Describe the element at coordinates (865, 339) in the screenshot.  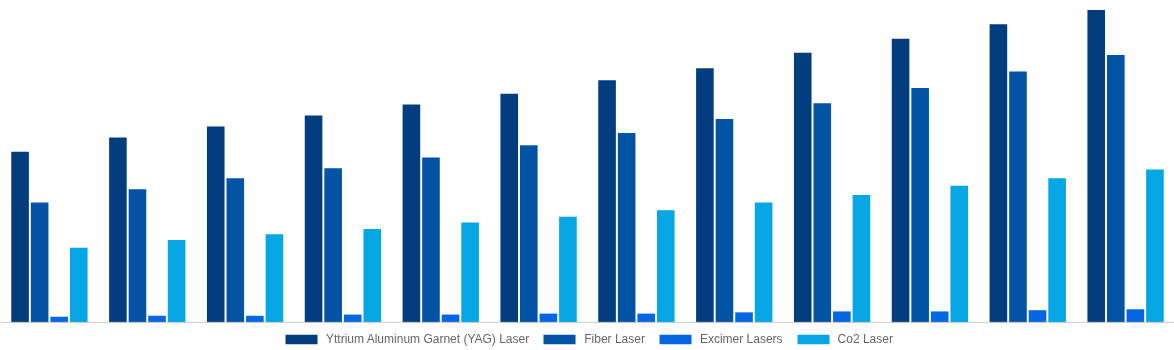
I see `legend-label: Co2 Laser` at that location.